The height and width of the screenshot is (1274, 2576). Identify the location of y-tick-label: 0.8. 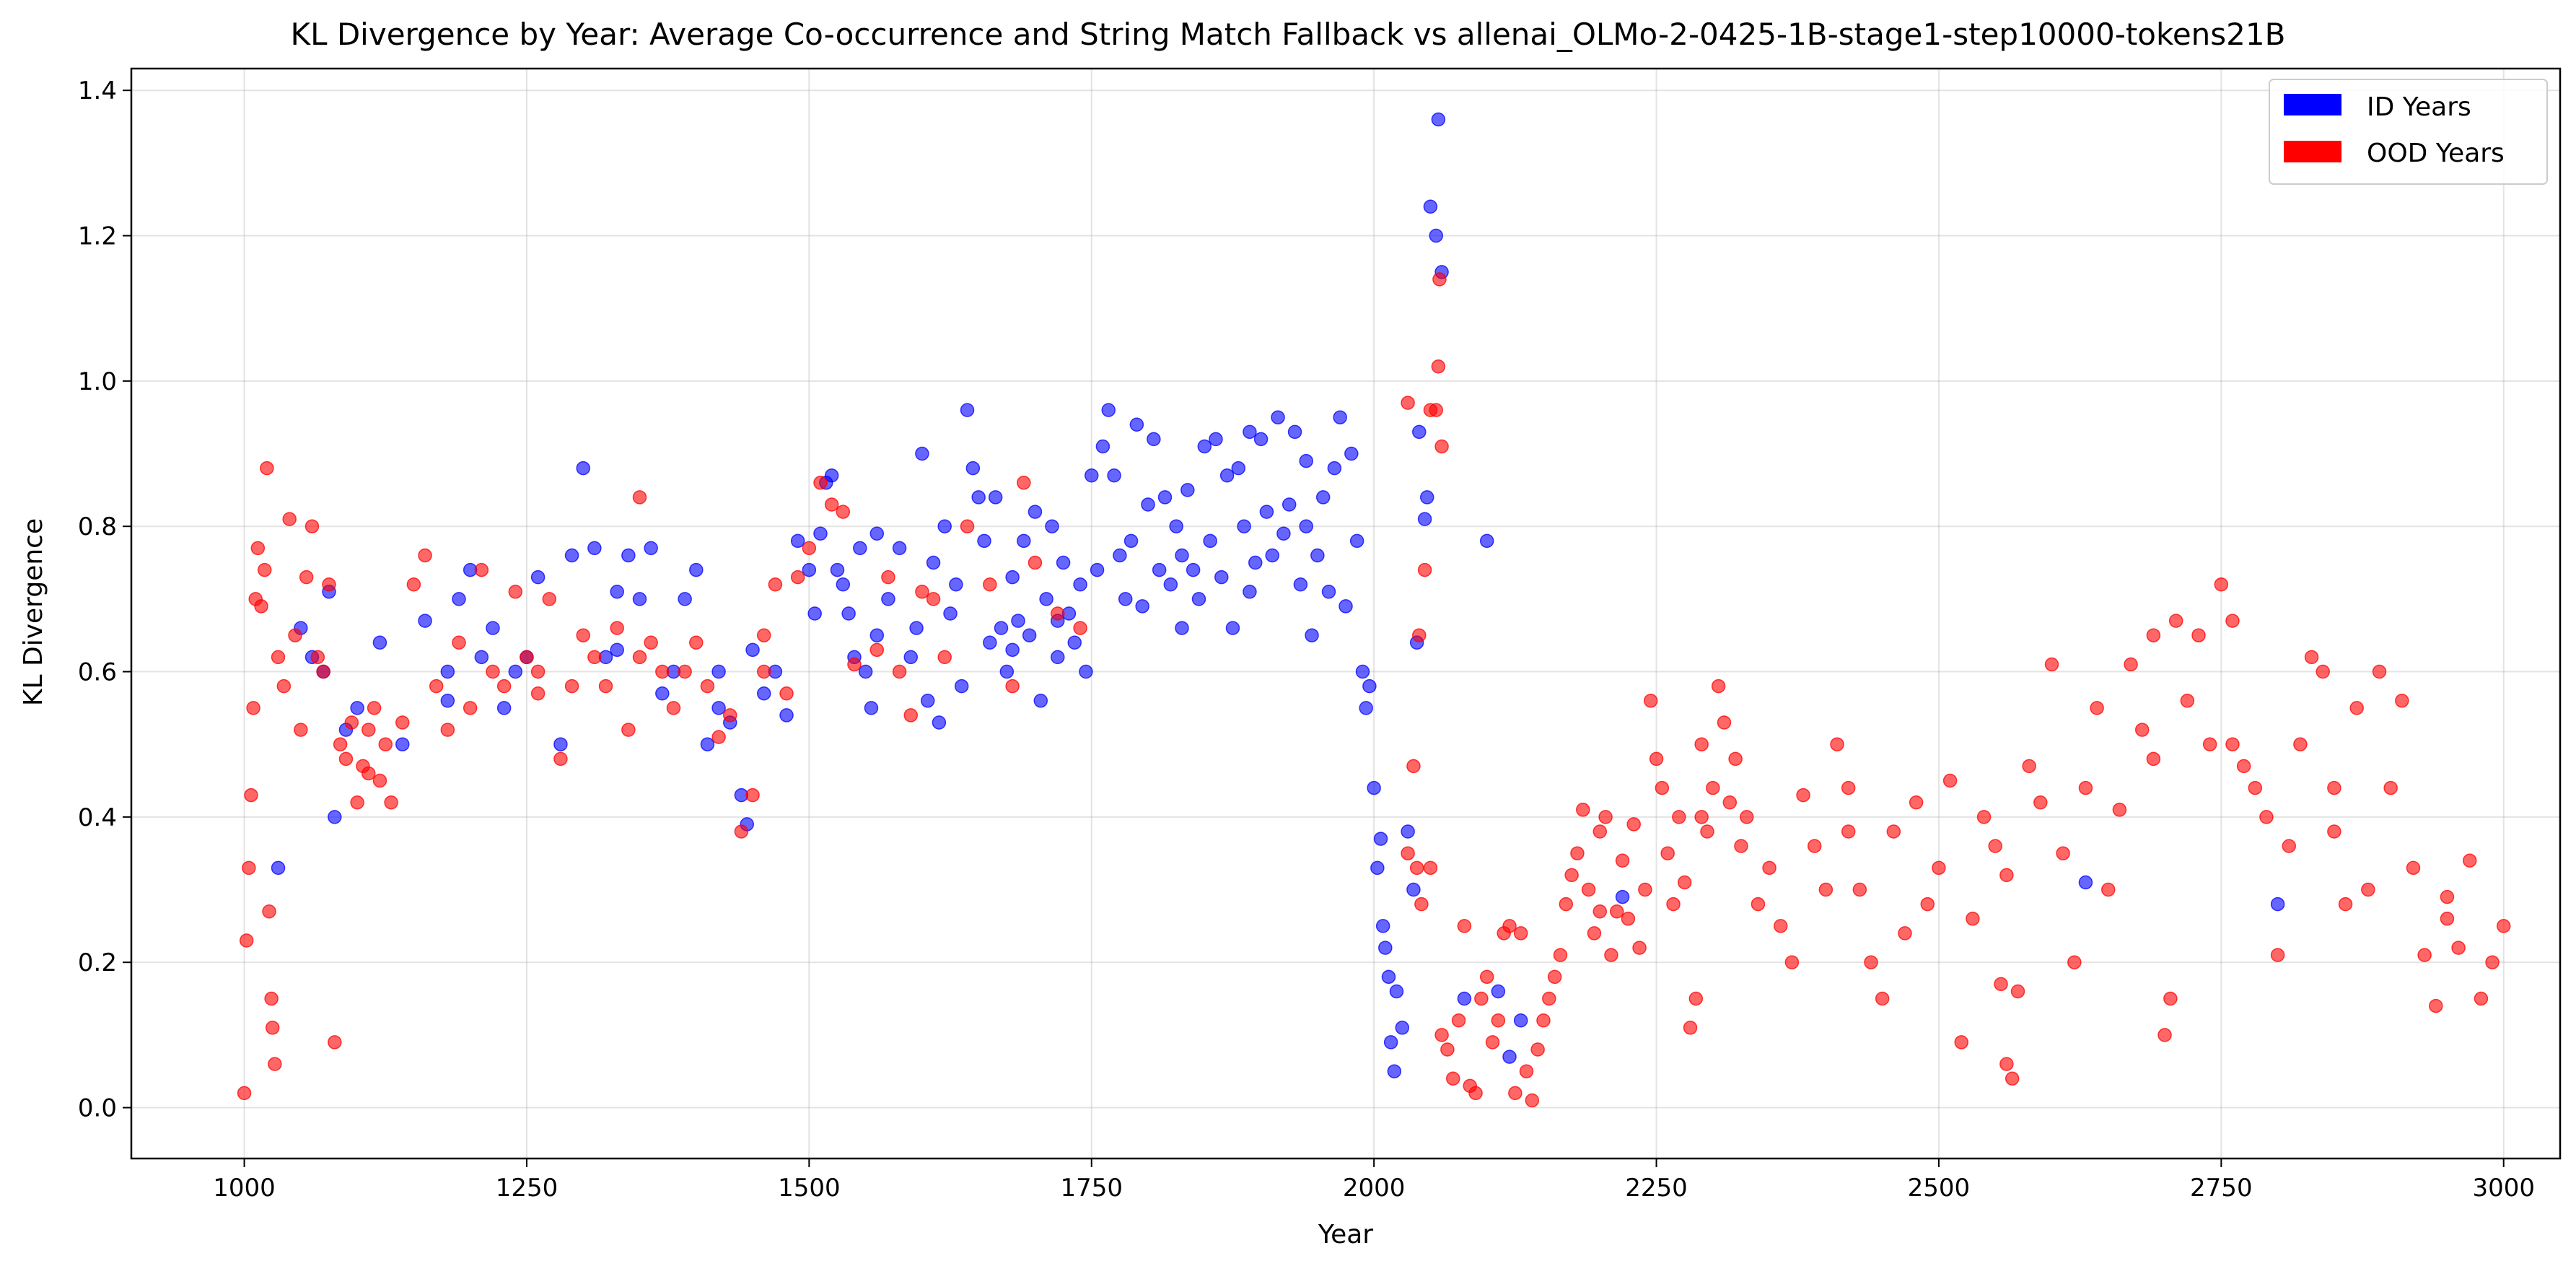
(97, 526).